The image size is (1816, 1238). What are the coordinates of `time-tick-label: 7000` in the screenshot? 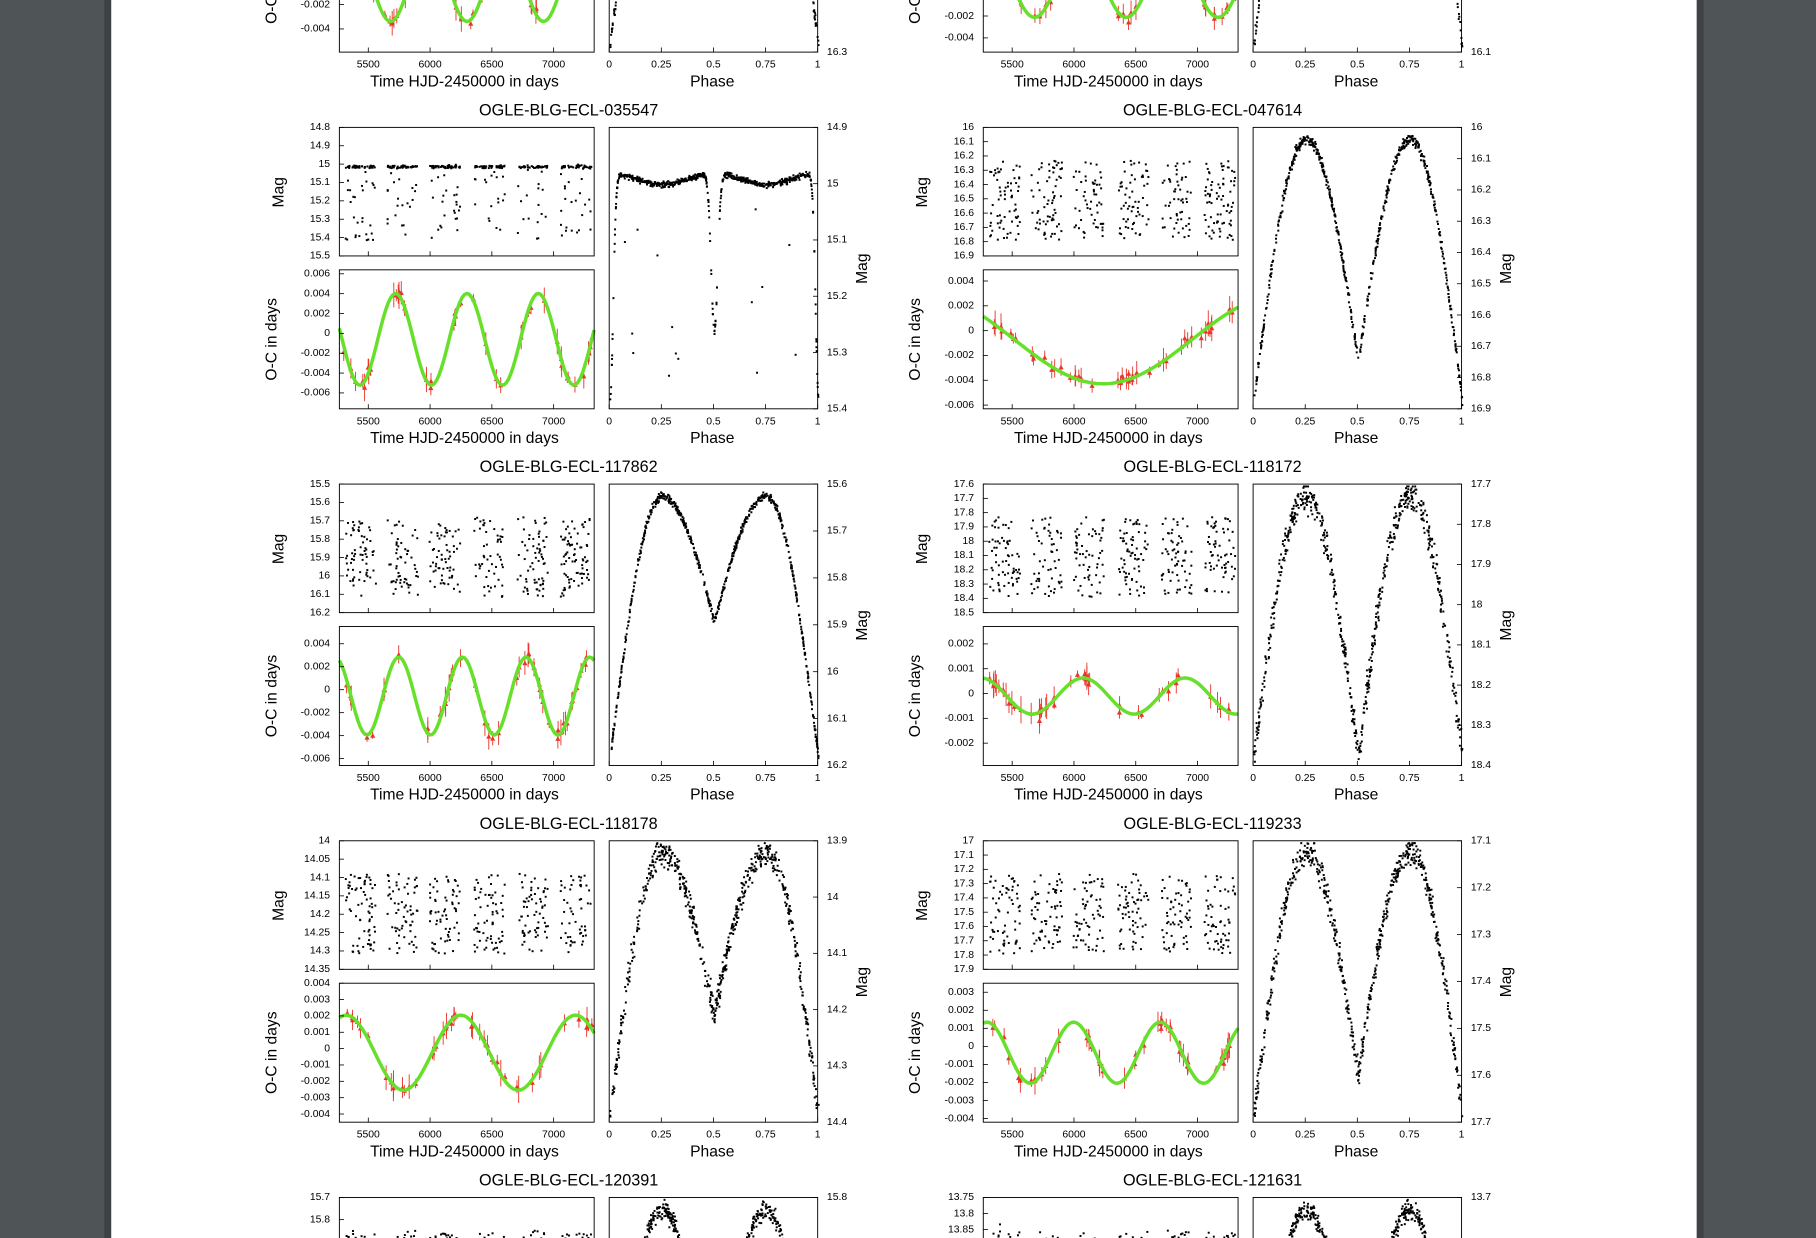 It's located at (553, 65).